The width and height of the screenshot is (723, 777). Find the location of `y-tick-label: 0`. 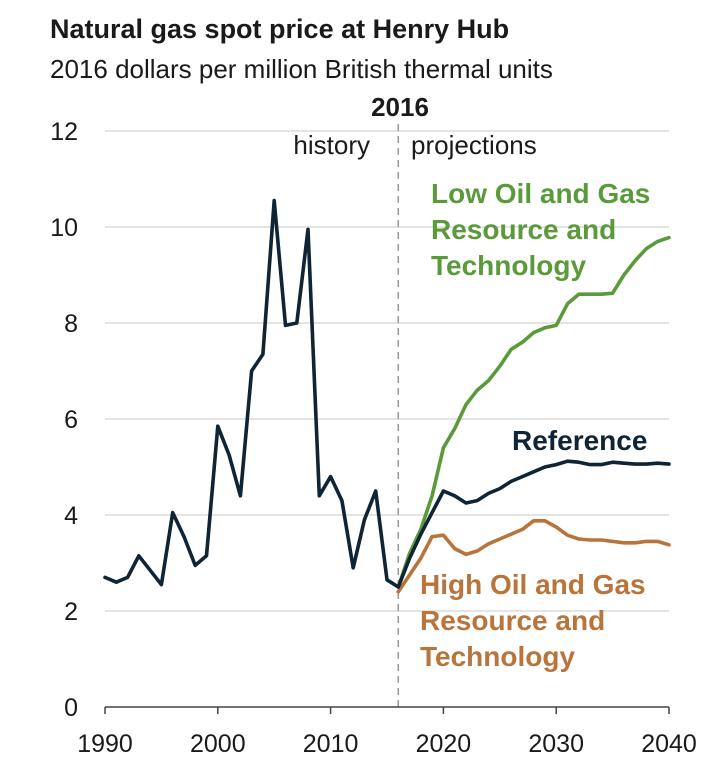

y-tick-label: 0 is located at coordinates (71, 708).